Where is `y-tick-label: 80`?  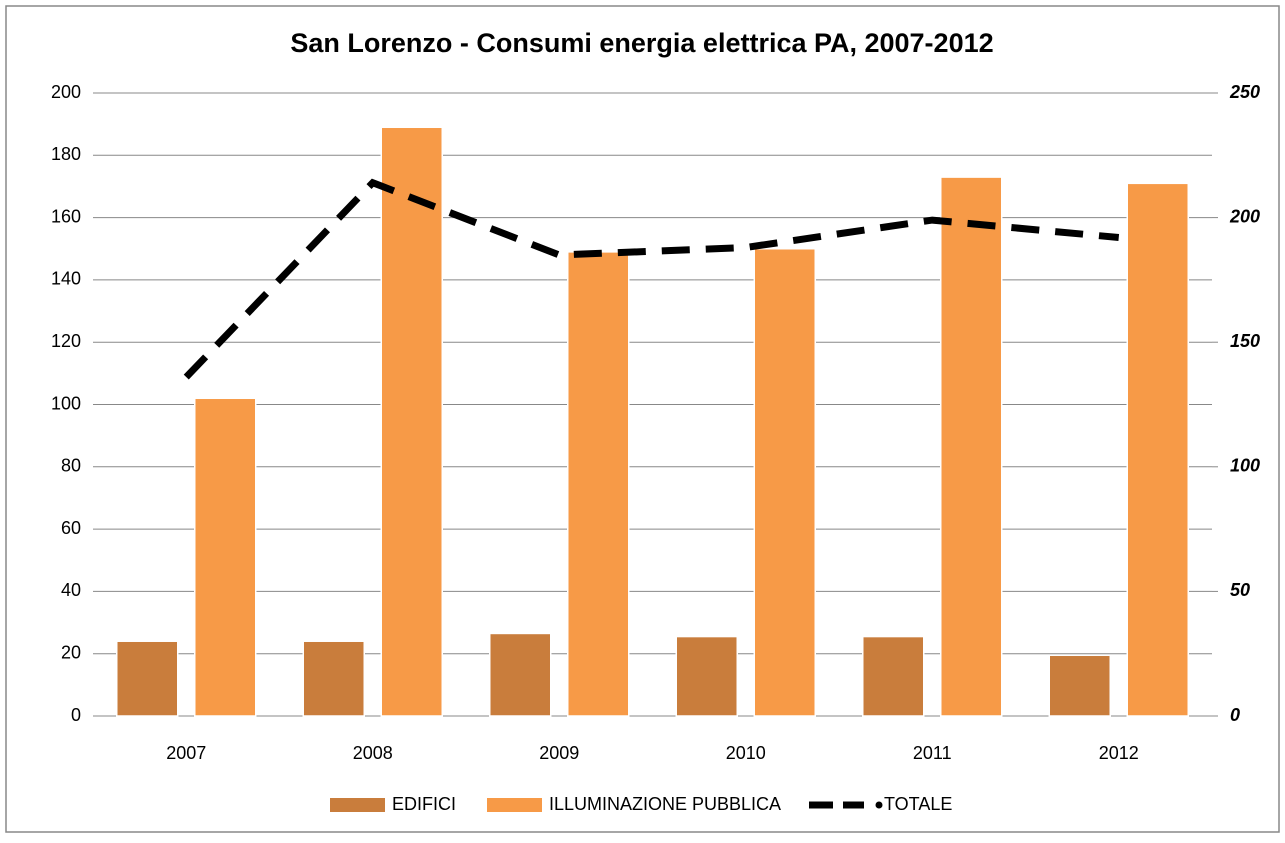 y-tick-label: 80 is located at coordinates (71, 466).